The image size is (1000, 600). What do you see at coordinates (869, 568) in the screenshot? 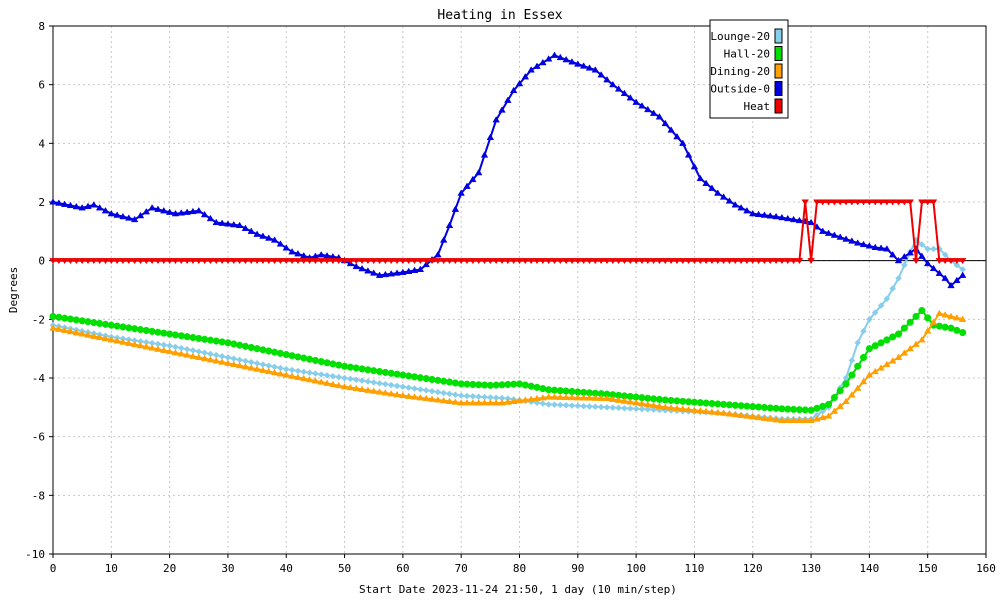
I see `x-tick-label: 140` at bounding box center [869, 568].